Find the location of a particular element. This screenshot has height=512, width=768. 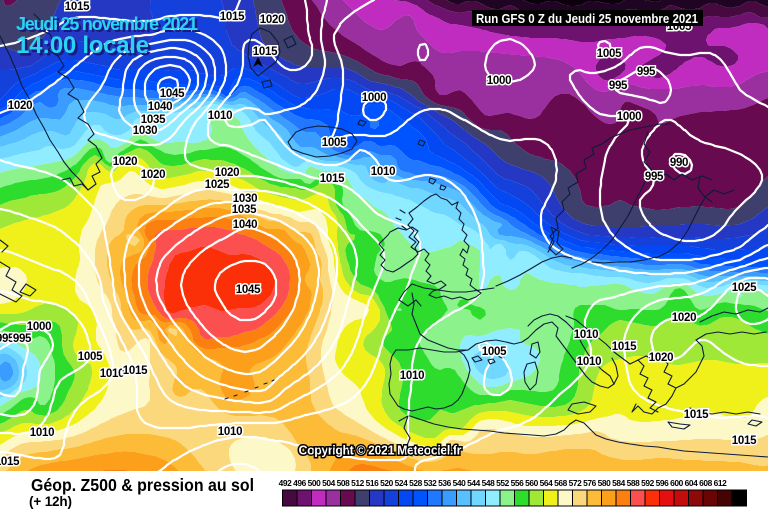

svg-text: 536 is located at coordinates (445, 483).